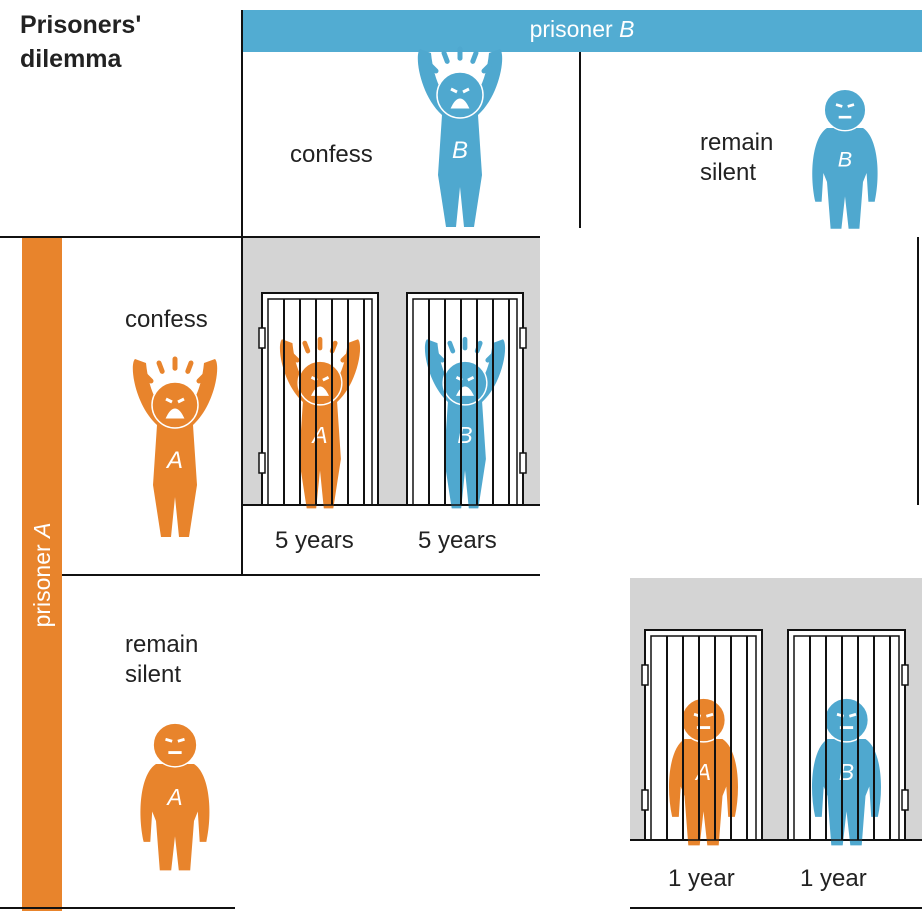 The height and width of the screenshot is (911, 922). I want to click on prisoner-b-label: prisoner B, so click(582, 29).